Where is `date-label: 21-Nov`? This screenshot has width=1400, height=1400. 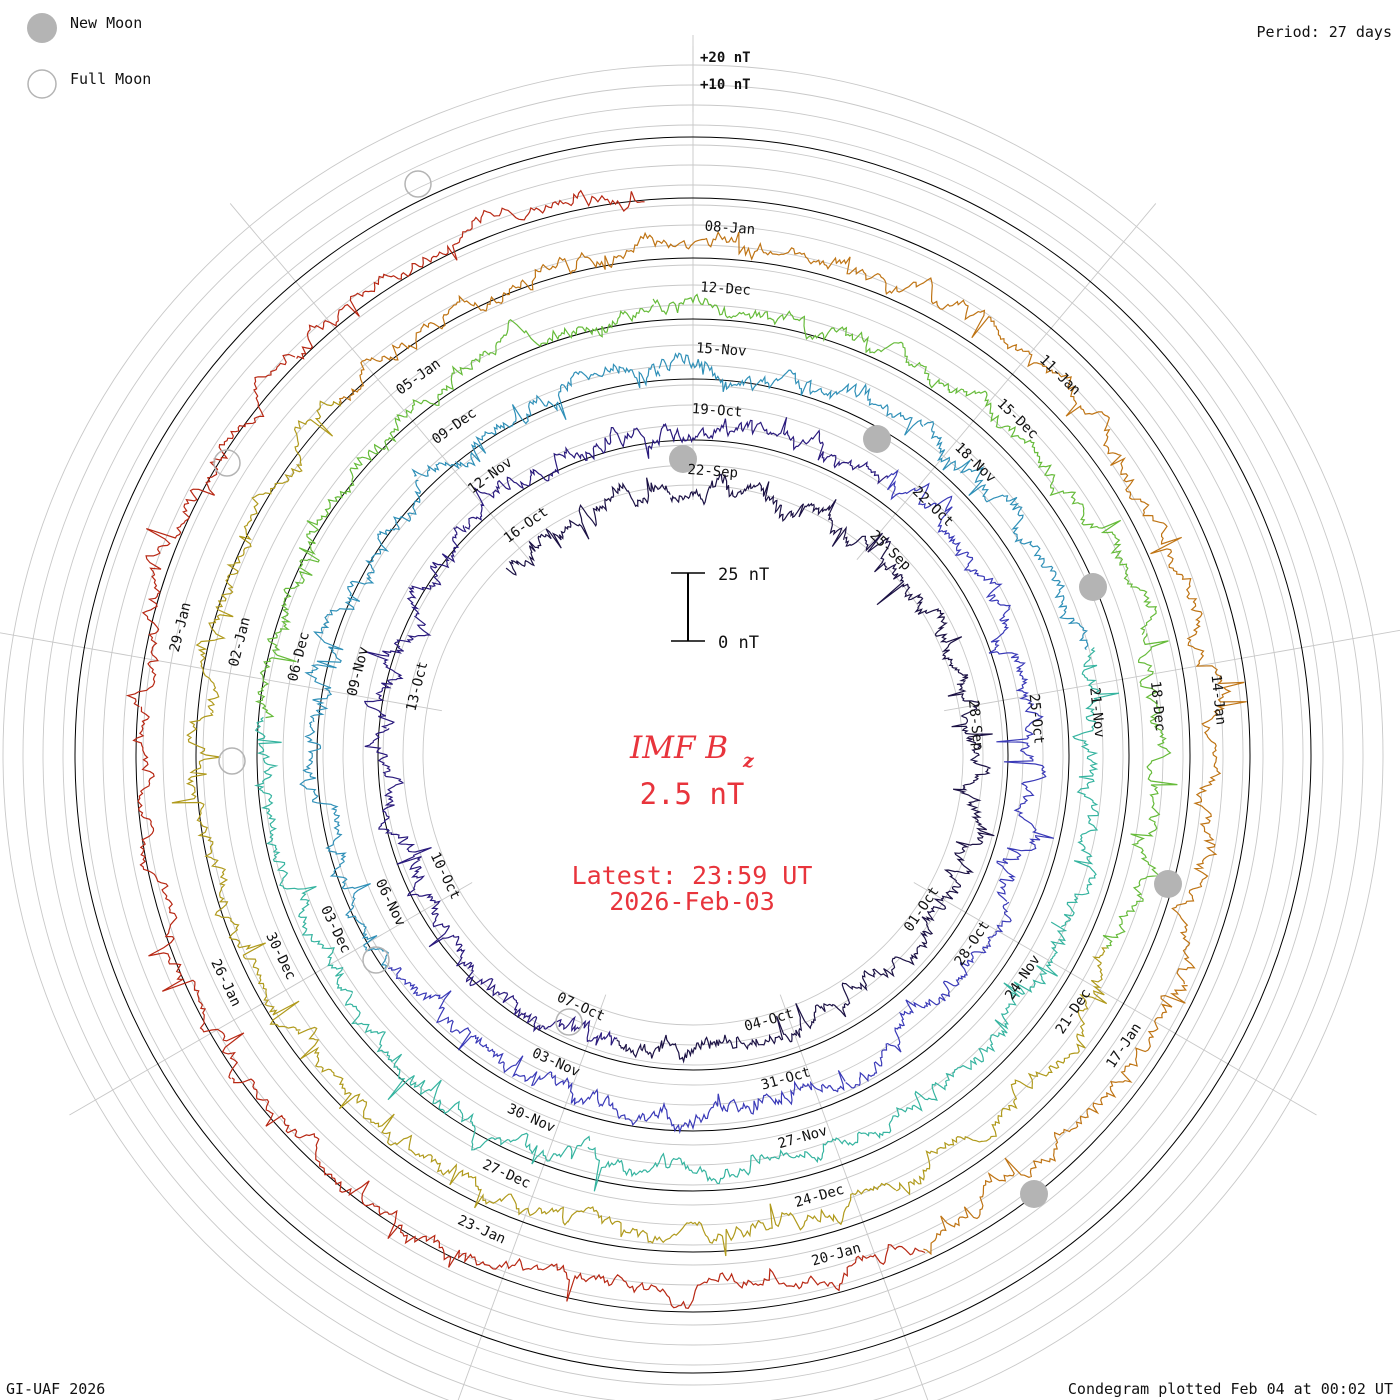
date-label: 21-Nov is located at coordinates (1096, 713).